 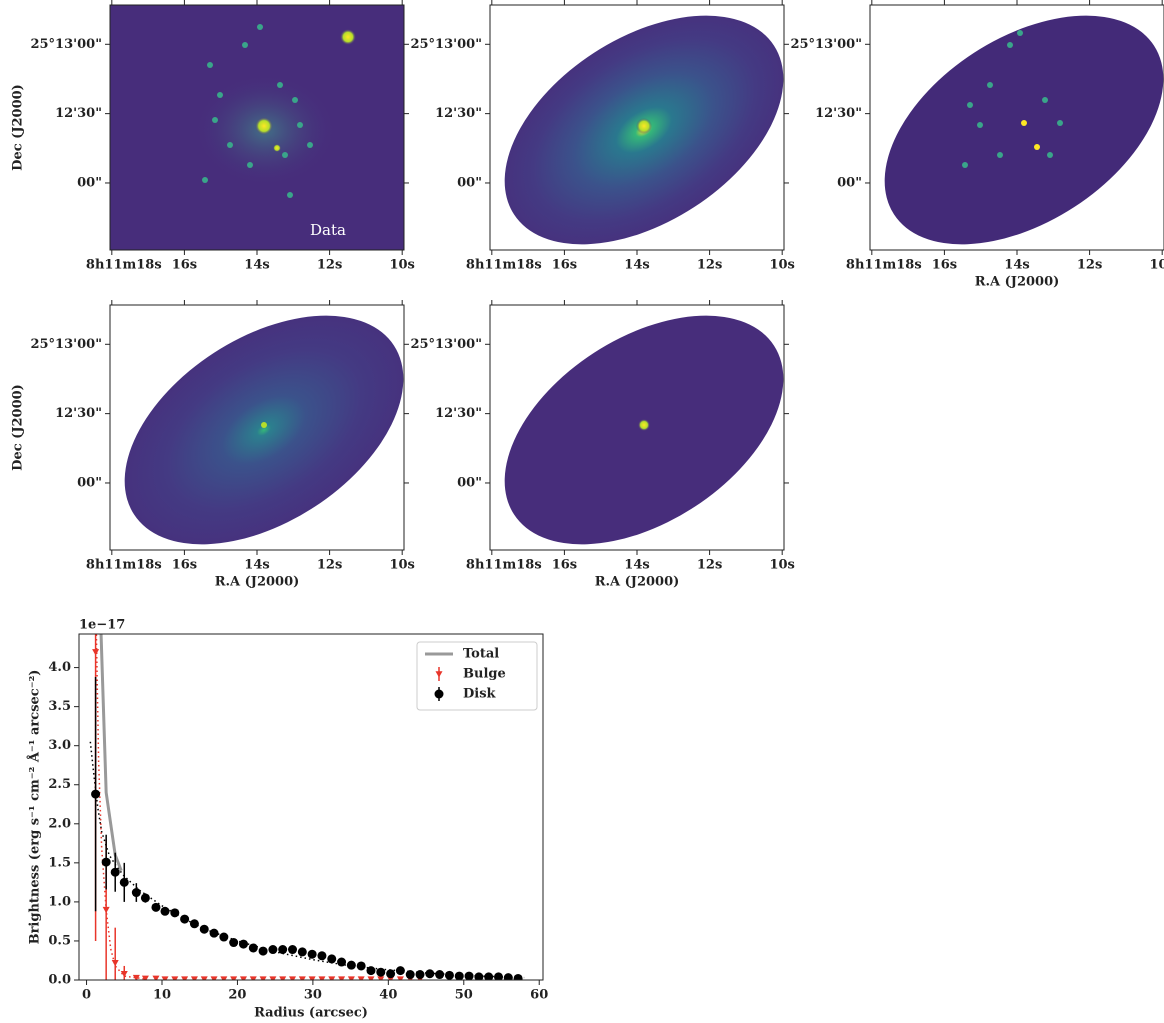 I want to click on y-tick-label: 1.5, so click(x=59, y=862).